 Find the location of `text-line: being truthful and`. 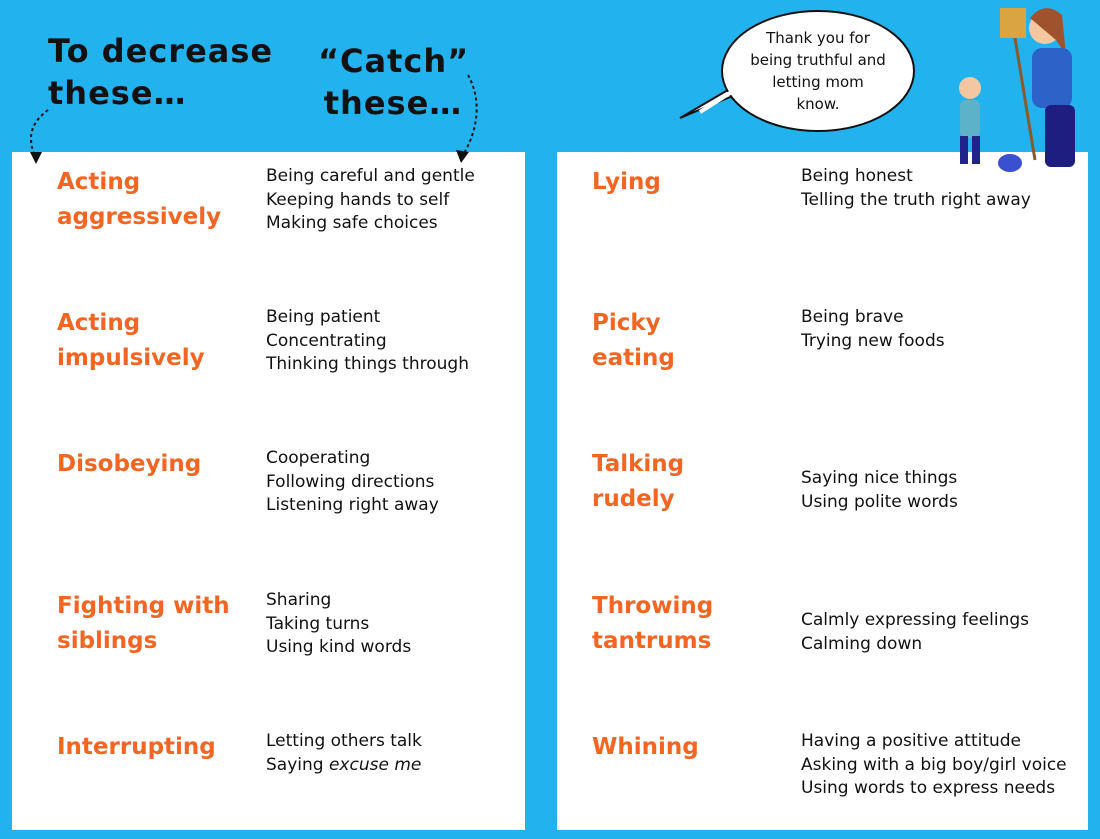

text-line: being truthful and is located at coordinates (818, 60).